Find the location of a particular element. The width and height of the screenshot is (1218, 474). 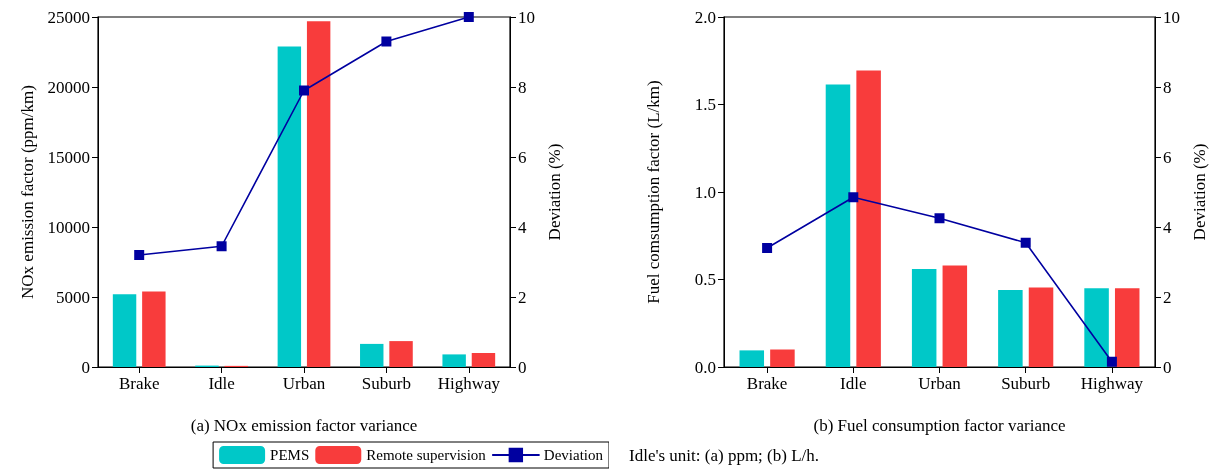

y-tick-label: 5000 is located at coordinates (73, 297).